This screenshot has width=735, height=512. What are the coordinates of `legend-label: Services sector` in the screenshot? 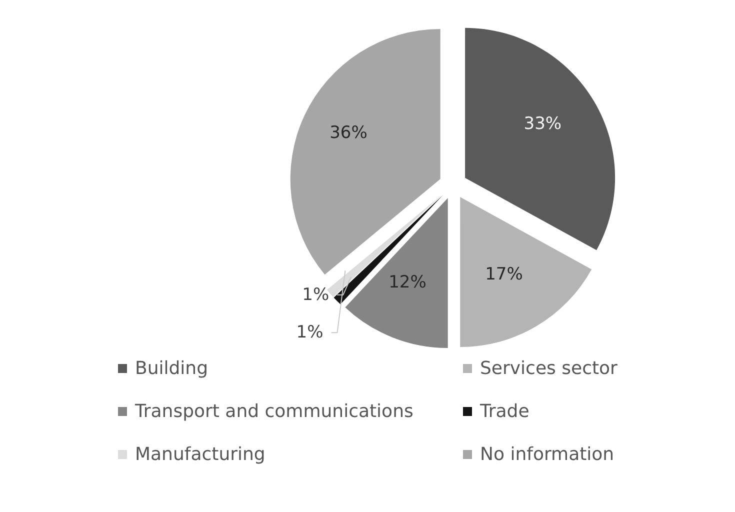 It's located at (549, 368).